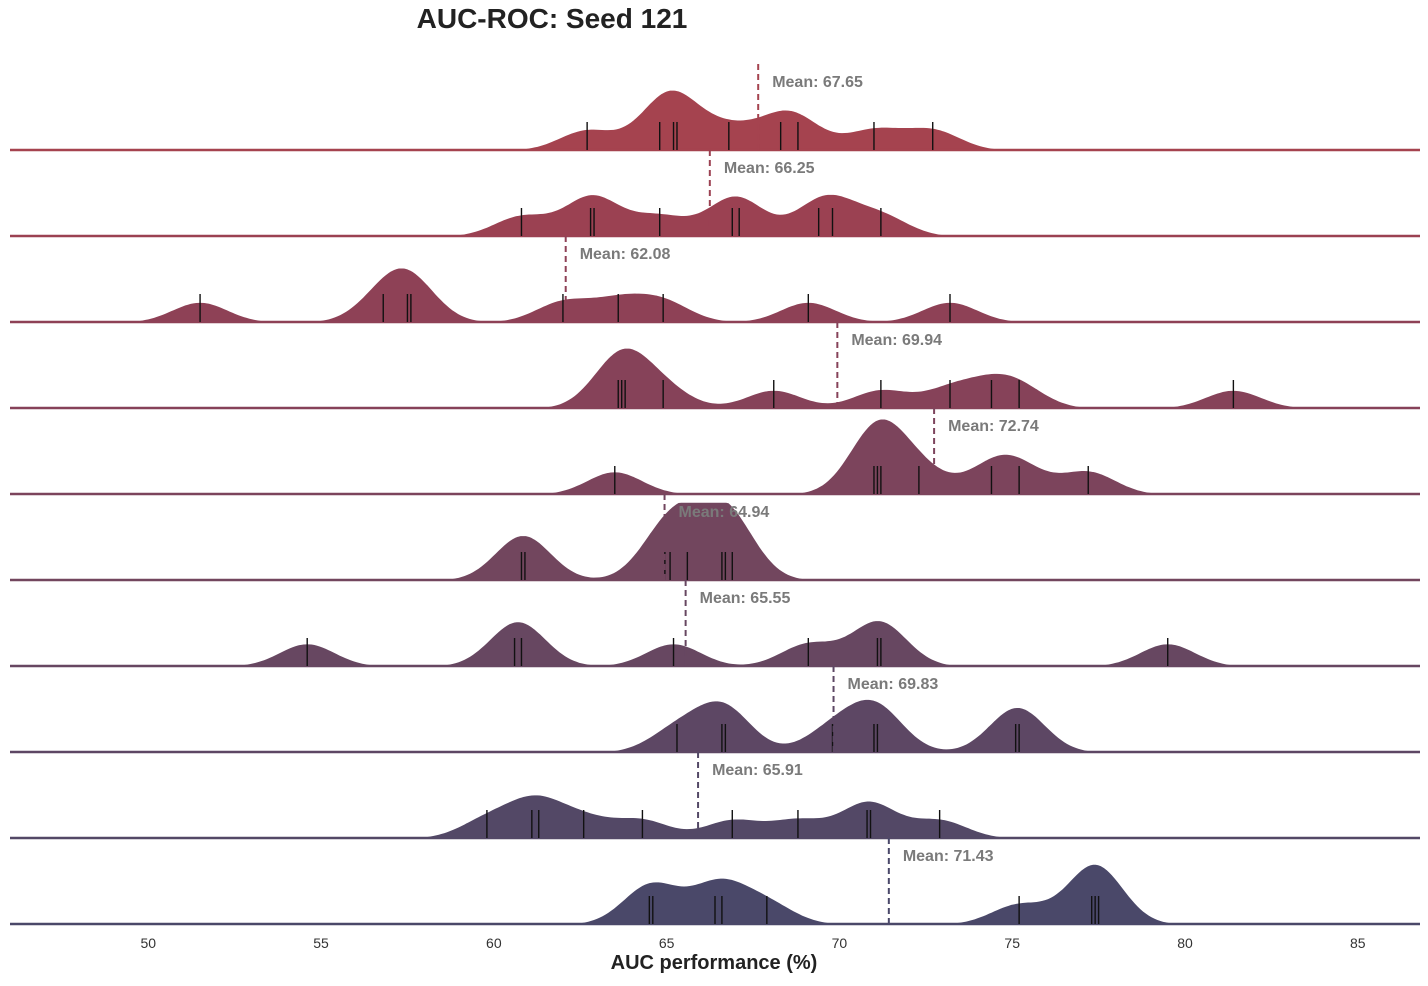  I want to click on mean-label: Mean: 71.43, so click(948, 856).